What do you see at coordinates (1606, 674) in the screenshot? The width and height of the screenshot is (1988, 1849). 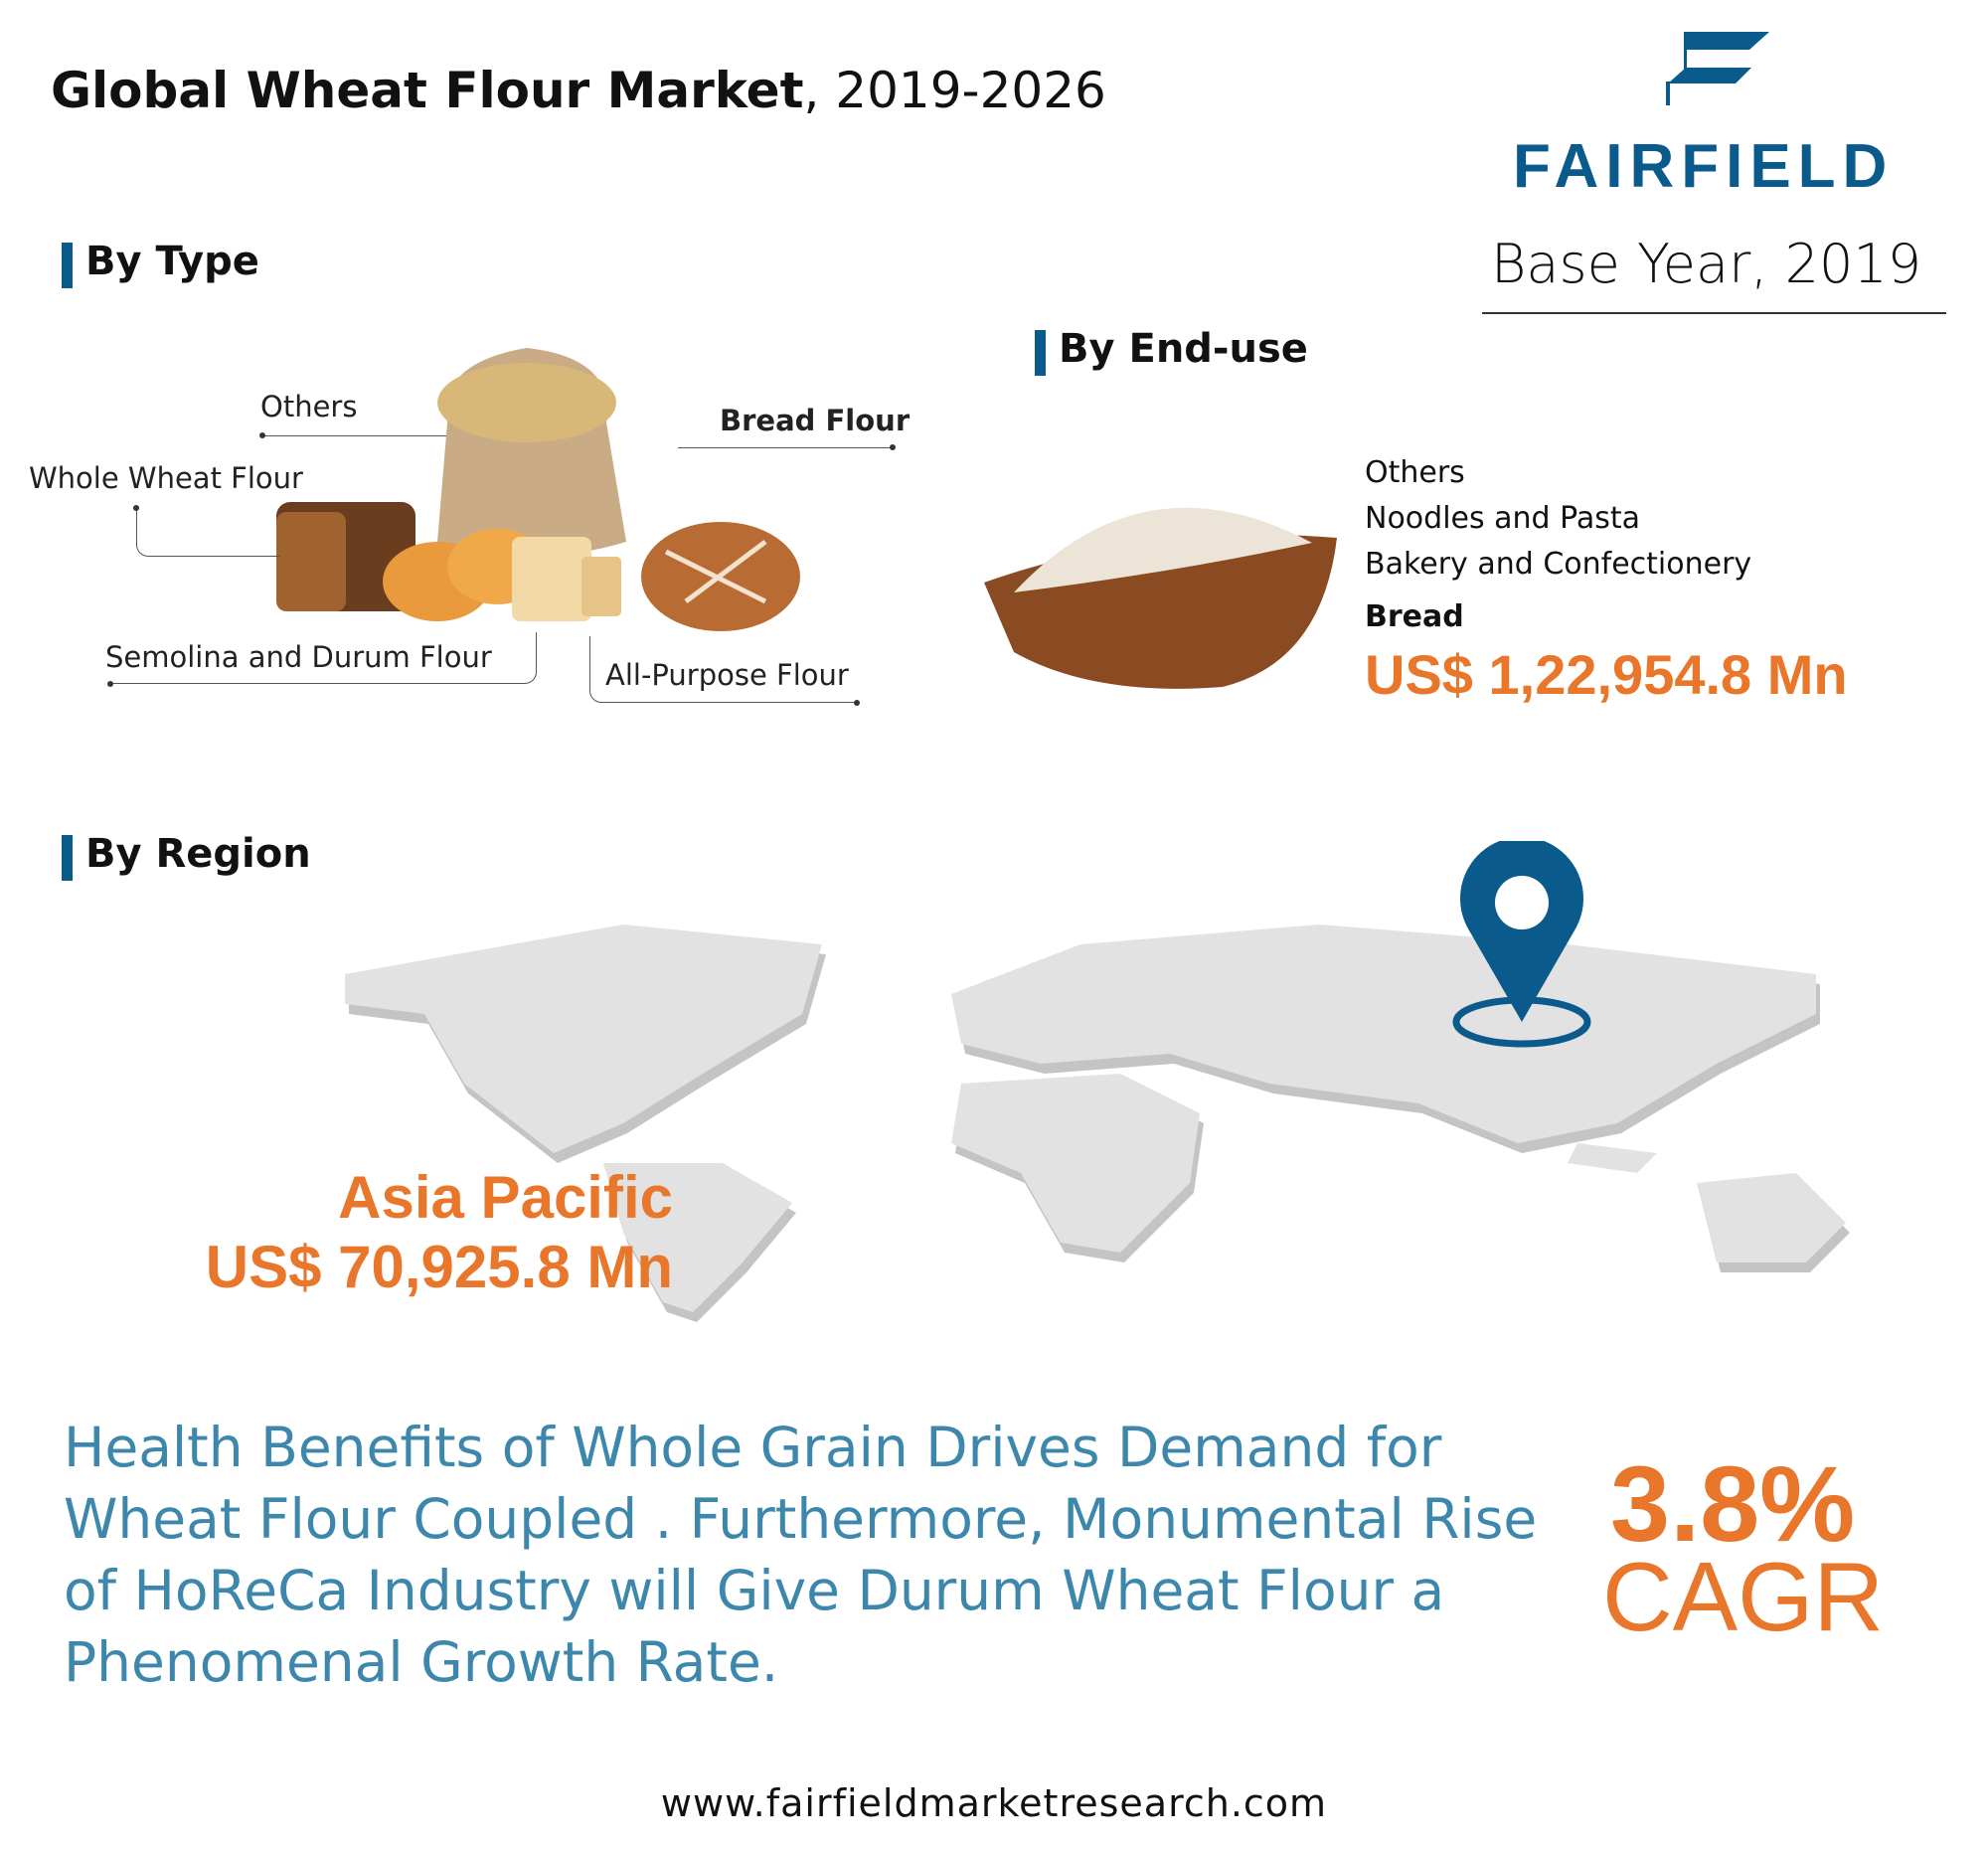 I see `end-use-bread-value: US$ 1,22,954.8 Mn` at bounding box center [1606, 674].